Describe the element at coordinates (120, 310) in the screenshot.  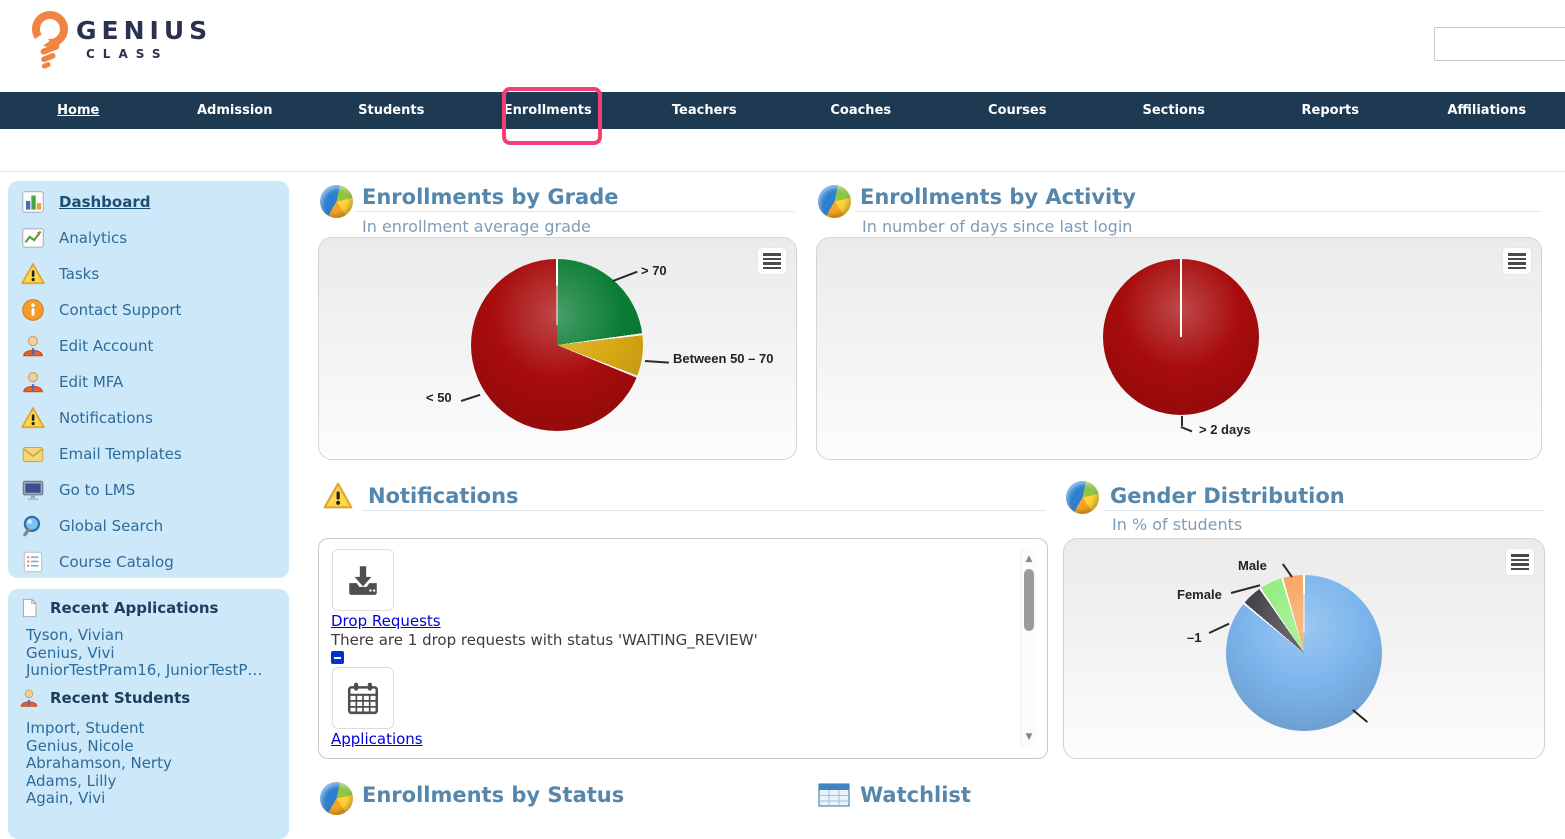
I see `sidebar-item-label: Contact Support` at that location.